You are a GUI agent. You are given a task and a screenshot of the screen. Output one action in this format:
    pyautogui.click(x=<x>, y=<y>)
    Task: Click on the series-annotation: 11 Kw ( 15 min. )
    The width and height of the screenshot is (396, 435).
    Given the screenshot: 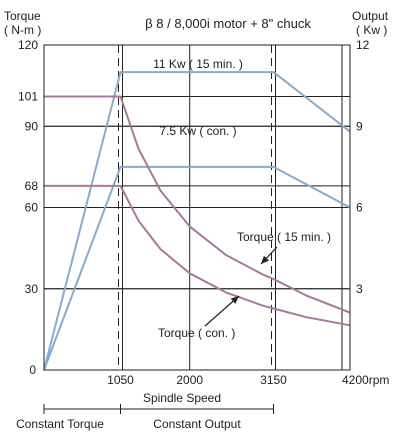 What is the action you would take?
    pyautogui.click(x=198, y=64)
    